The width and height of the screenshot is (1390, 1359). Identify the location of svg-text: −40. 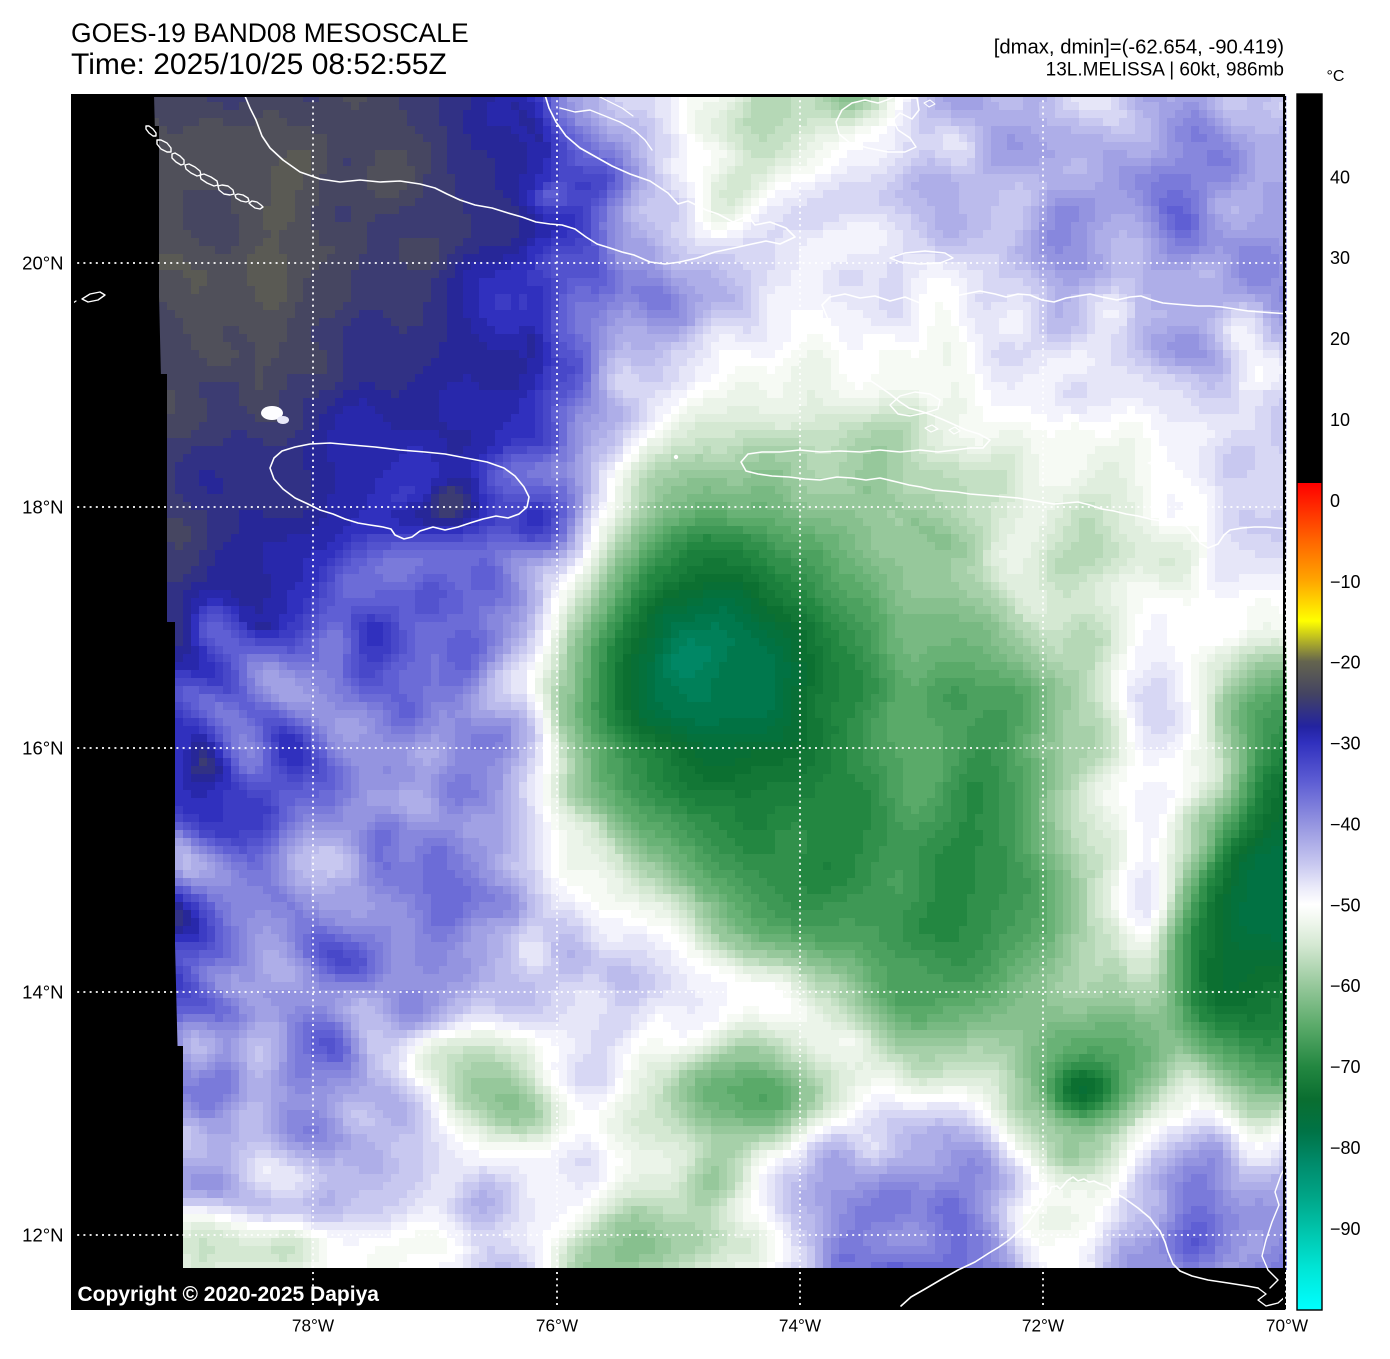
(1345, 825).